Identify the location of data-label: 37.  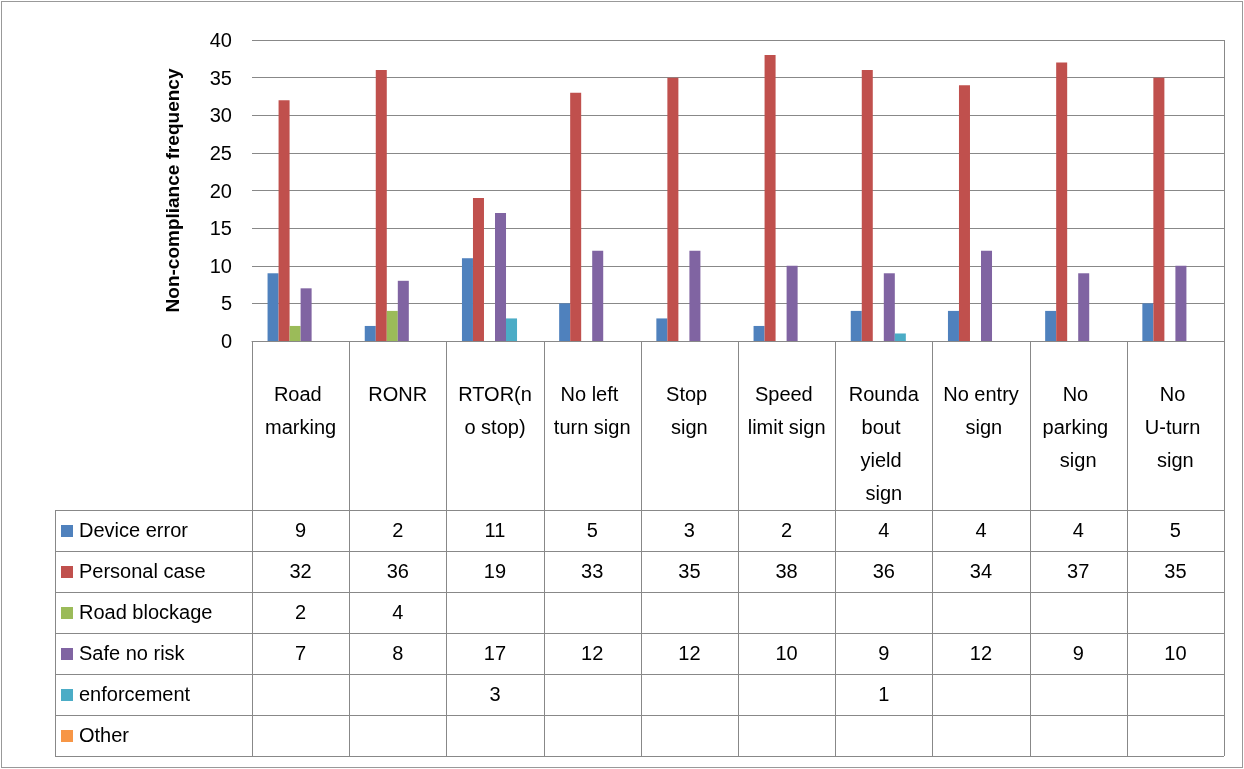
(1078, 571).